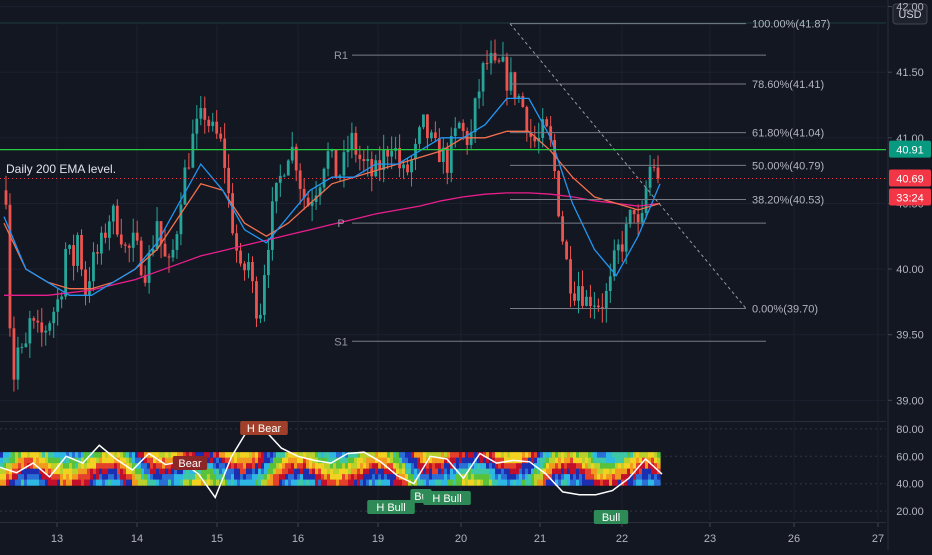 This screenshot has height=555, width=932. I want to click on price-tick-label: 39.00, so click(910, 401).